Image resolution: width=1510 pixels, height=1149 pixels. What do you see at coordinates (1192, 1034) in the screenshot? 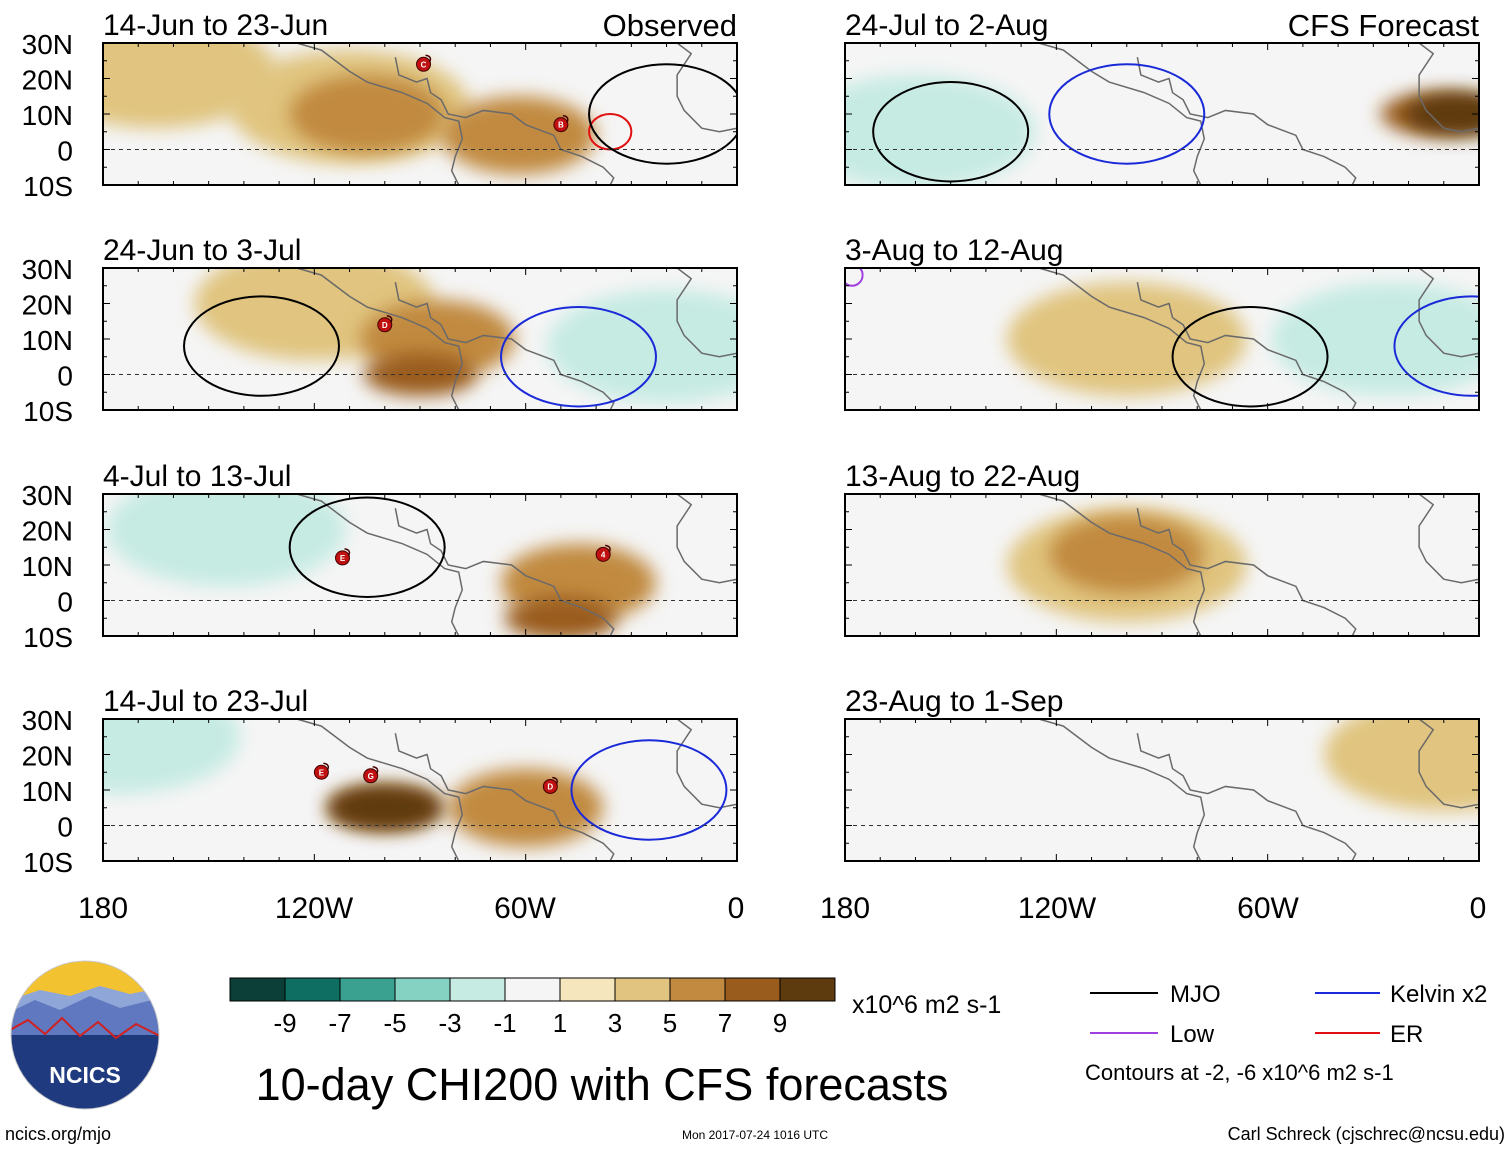
I see `legend-label-low: Low` at bounding box center [1192, 1034].